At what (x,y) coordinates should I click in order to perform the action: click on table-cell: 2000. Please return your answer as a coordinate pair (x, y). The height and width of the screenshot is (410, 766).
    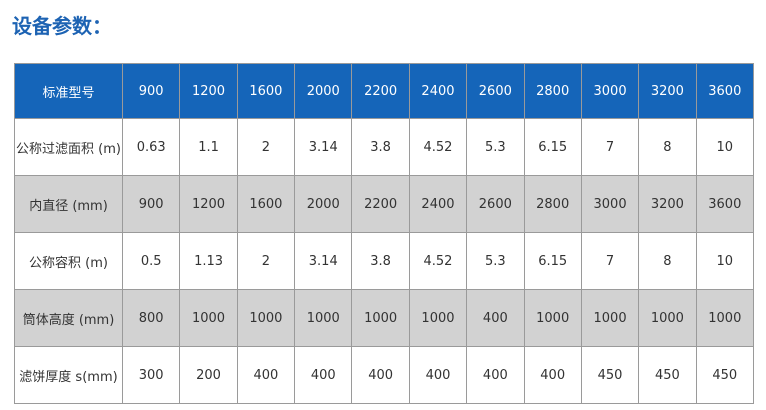
    Looking at the image, I should click on (323, 204).